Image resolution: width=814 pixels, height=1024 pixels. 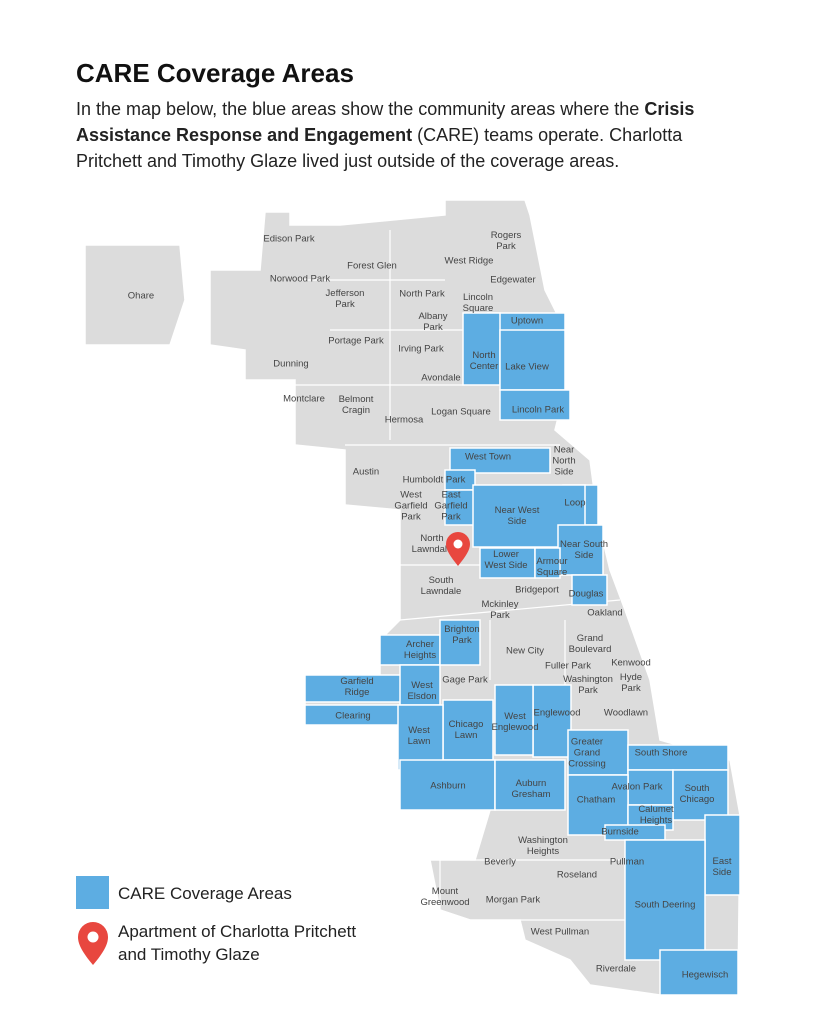 What do you see at coordinates (488, 457) in the screenshot?
I see `area-label: West Town` at bounding box center [488, 457].